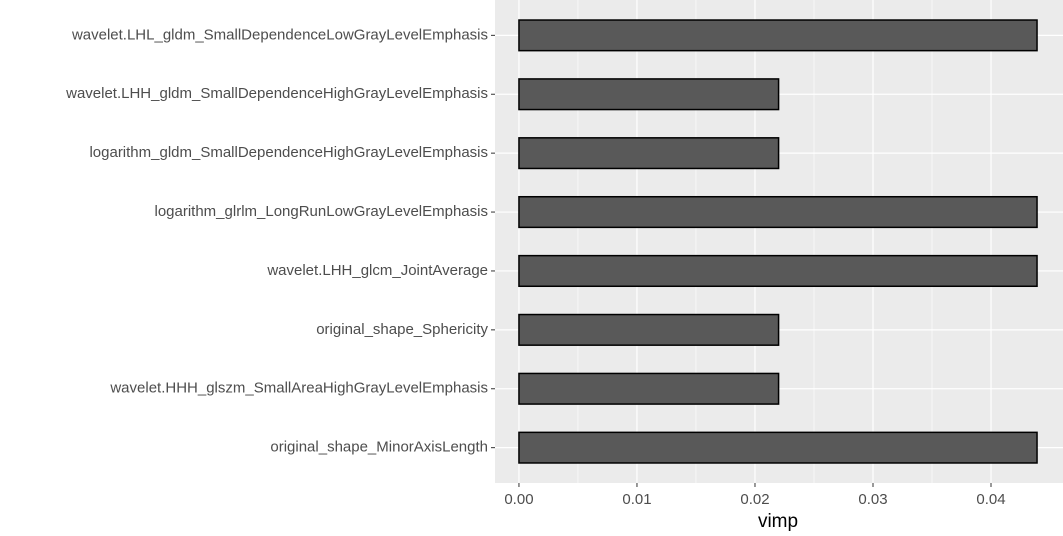 The height and width of the screenshot is (536, 1063). I want to click on x-tick-label: 0.01, so click(636, 499).